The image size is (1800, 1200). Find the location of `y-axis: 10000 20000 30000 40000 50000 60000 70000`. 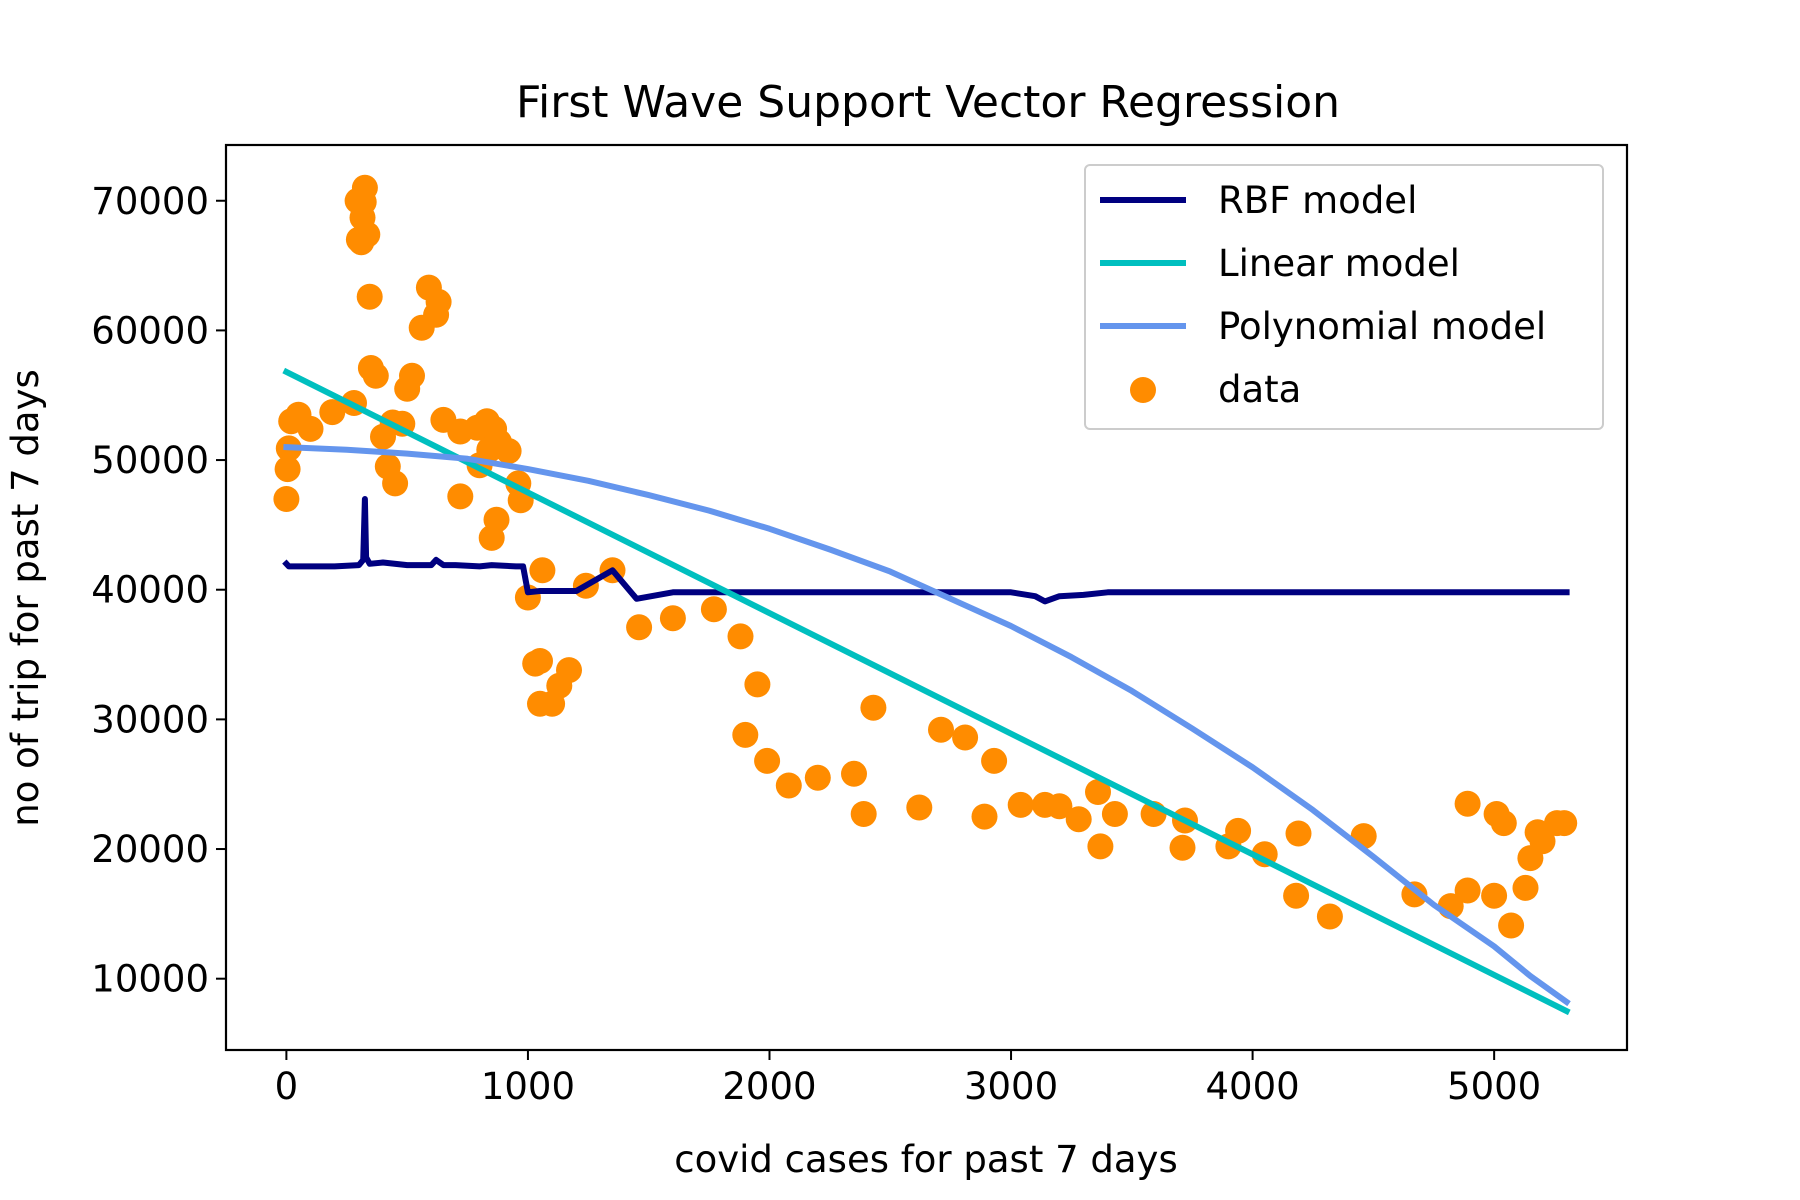

y-axis: 10000 20000 30000 40000 50000 60000 70000 is located at coordinates (158, 590).